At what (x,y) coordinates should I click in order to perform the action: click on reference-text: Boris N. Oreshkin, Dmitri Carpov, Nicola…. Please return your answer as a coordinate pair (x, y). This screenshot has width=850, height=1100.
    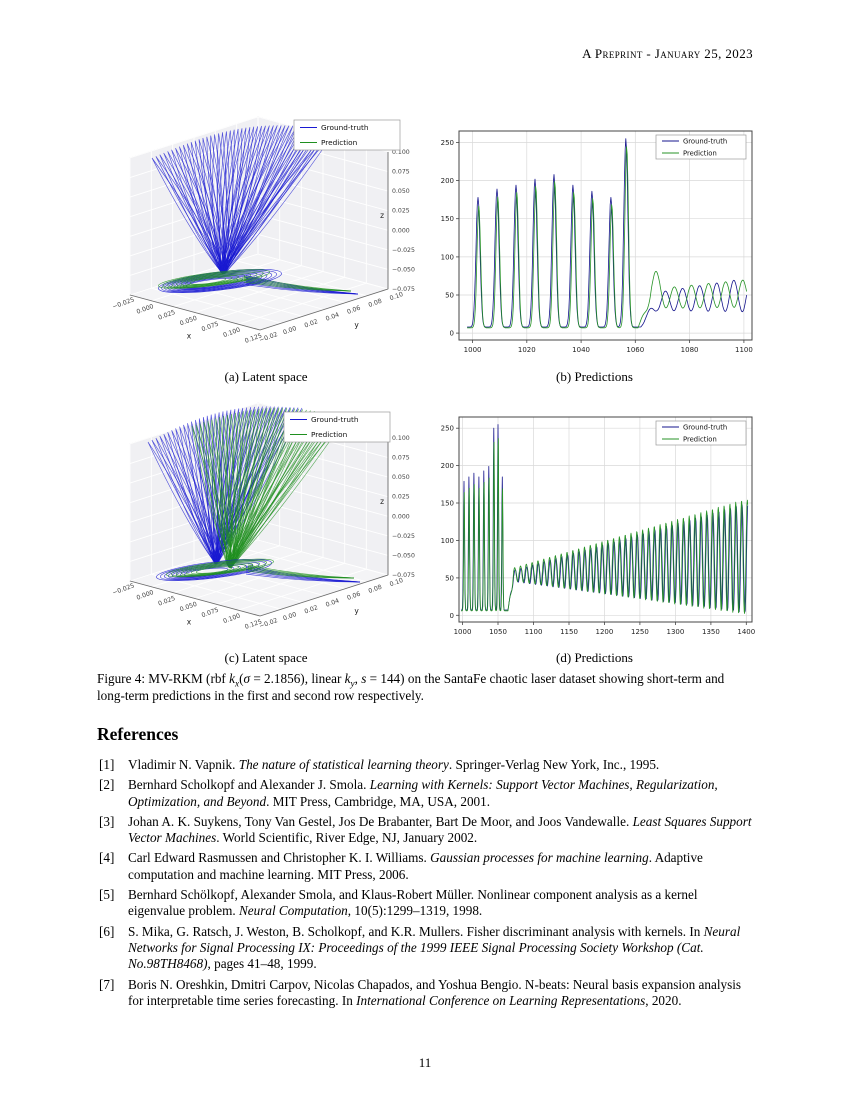
    Looking at the image, I should click on (435, 992).